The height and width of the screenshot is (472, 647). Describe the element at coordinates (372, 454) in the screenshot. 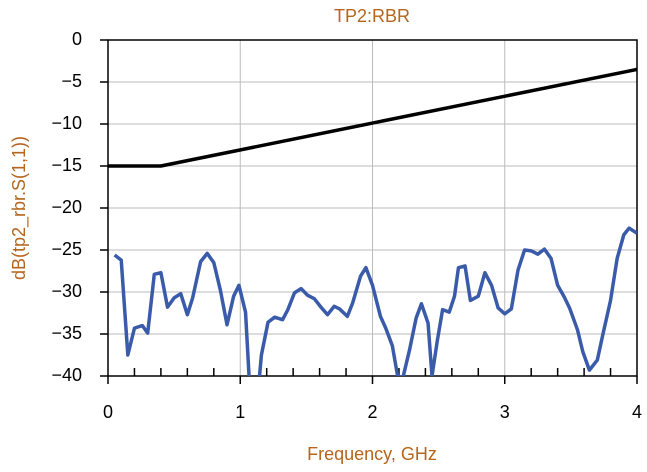

I see `x-axis-label: Frequency, GHz` at that location.